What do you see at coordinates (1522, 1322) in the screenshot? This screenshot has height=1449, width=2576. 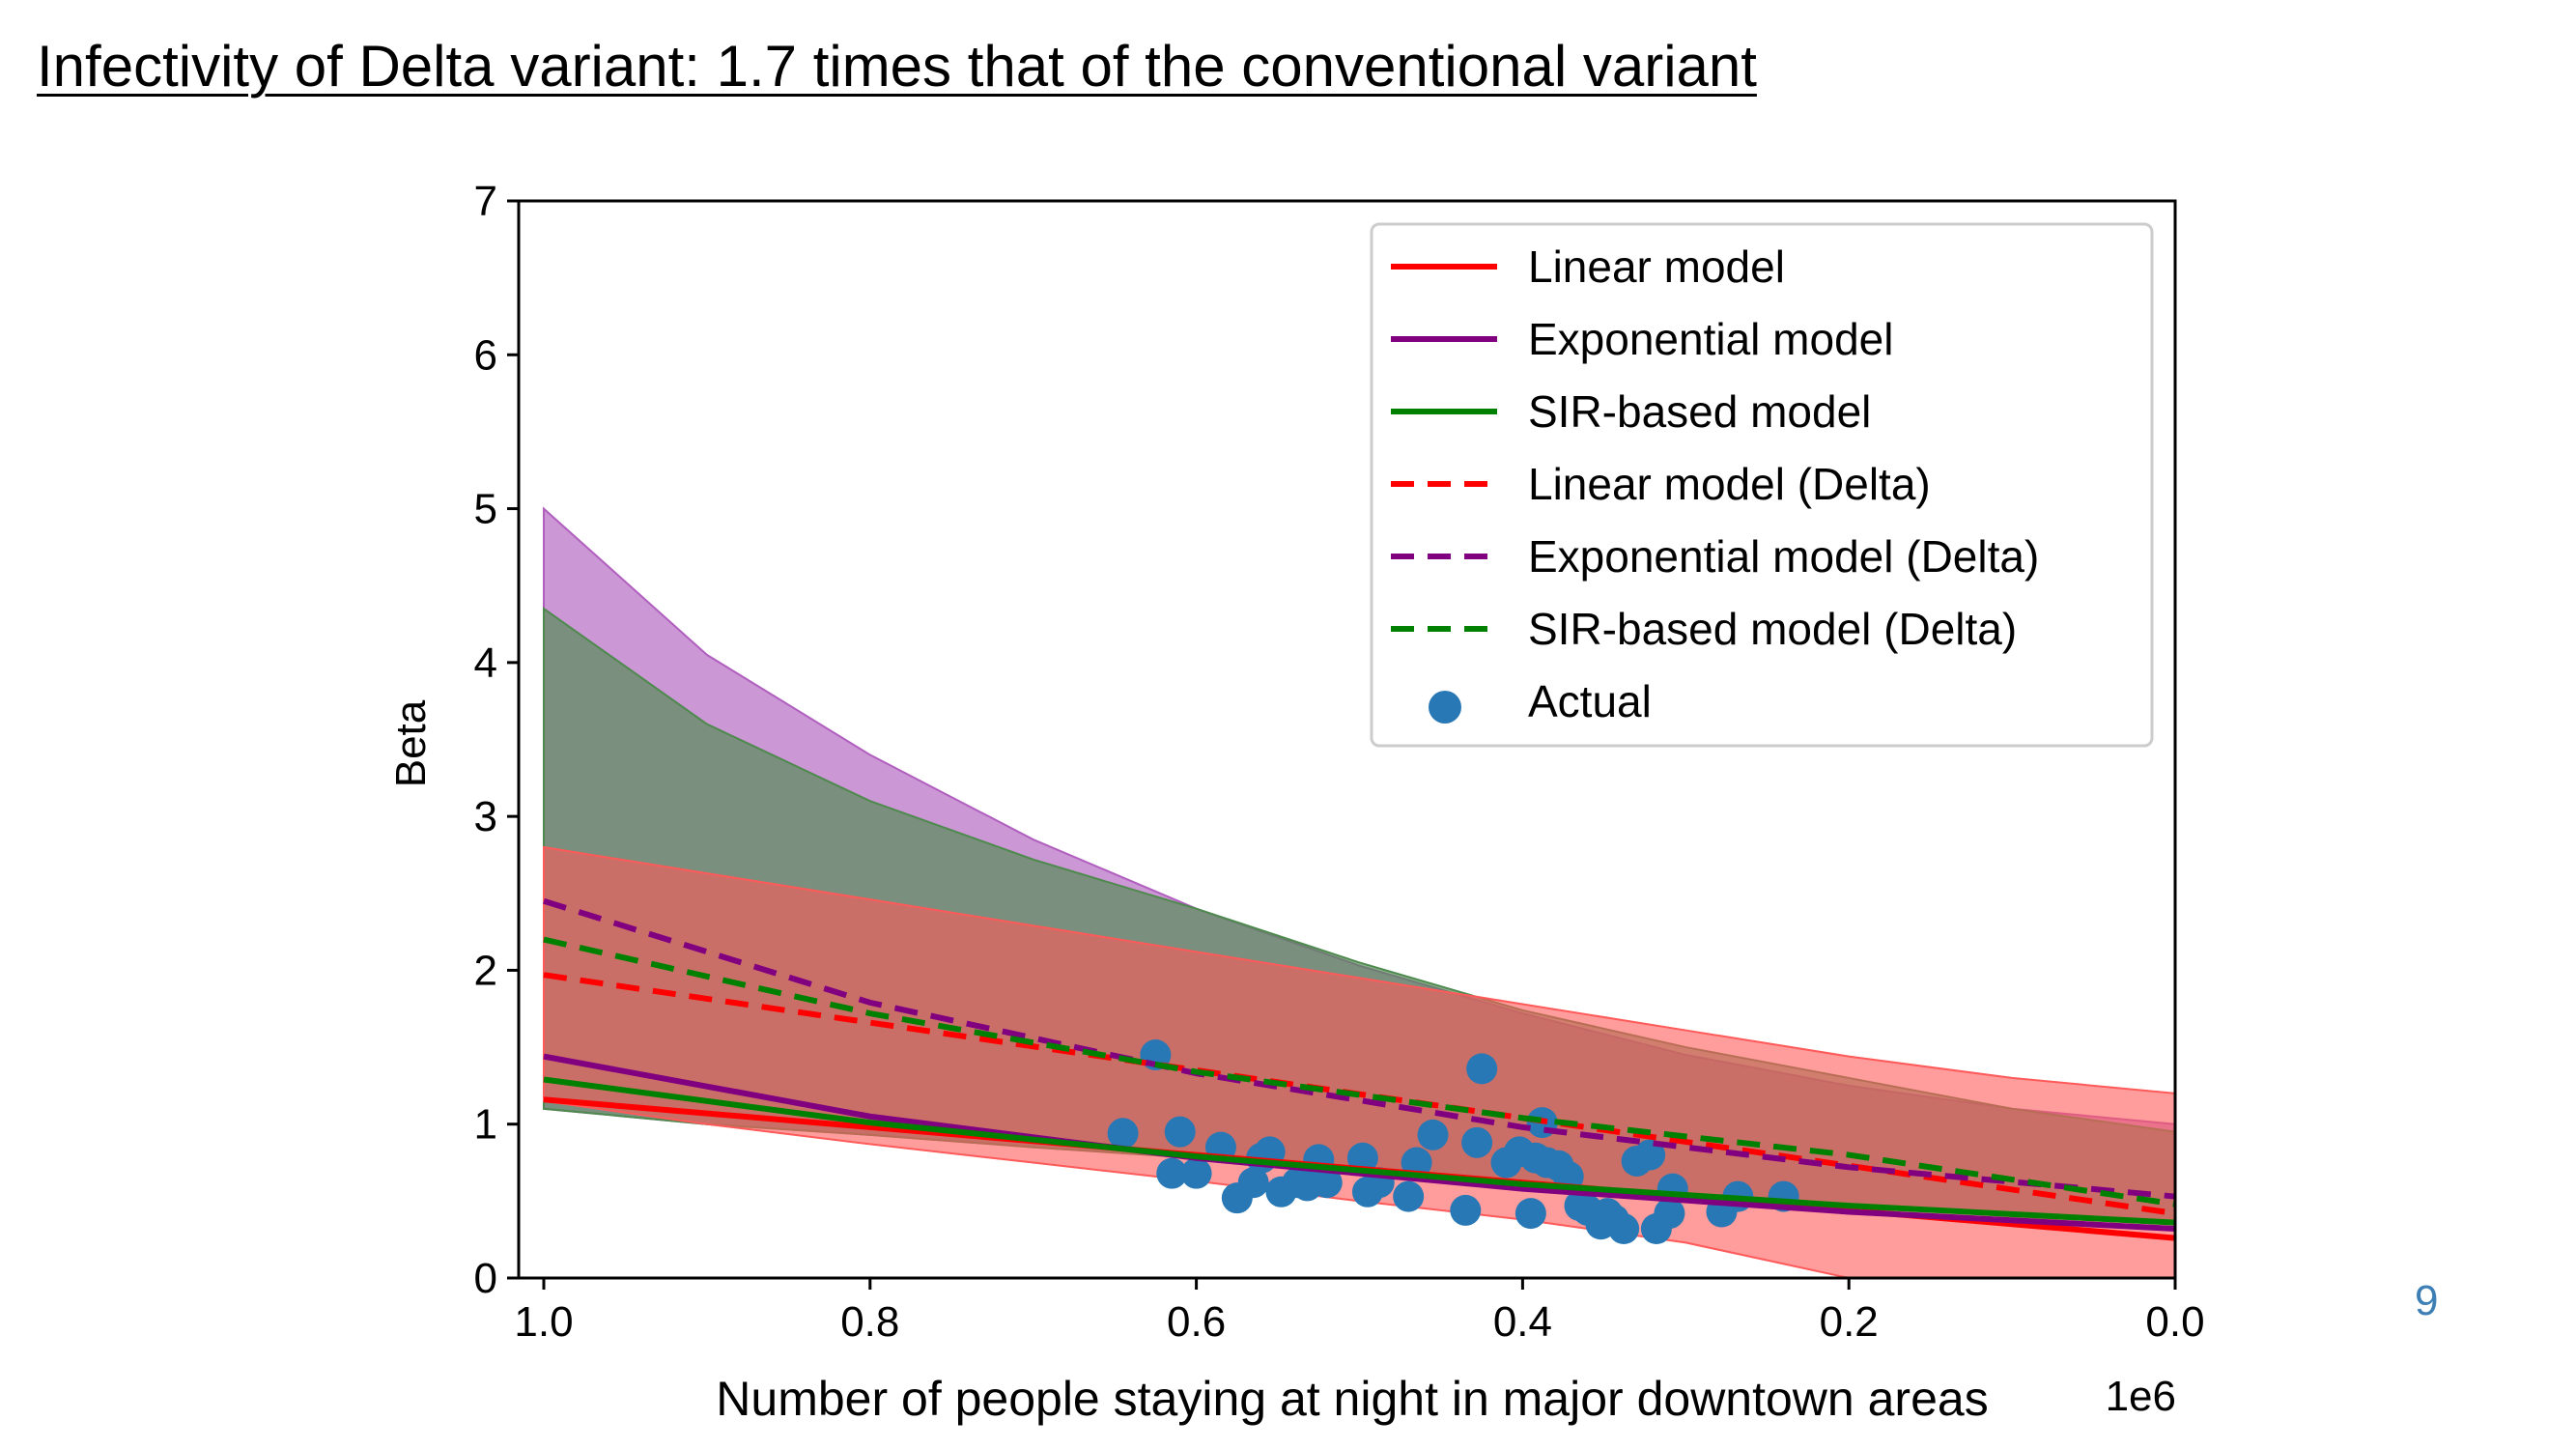 I see `x-tick-label: 0.4` at bounding box center [1522, 1322].